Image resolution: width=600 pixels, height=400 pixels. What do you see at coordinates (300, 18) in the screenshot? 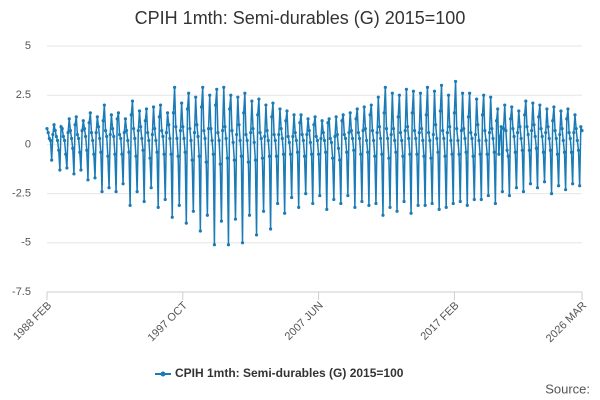
I see `chart-title: CPIH 1mth: Semi-durables (G) 2015=100` at bounding box center [300, 18].